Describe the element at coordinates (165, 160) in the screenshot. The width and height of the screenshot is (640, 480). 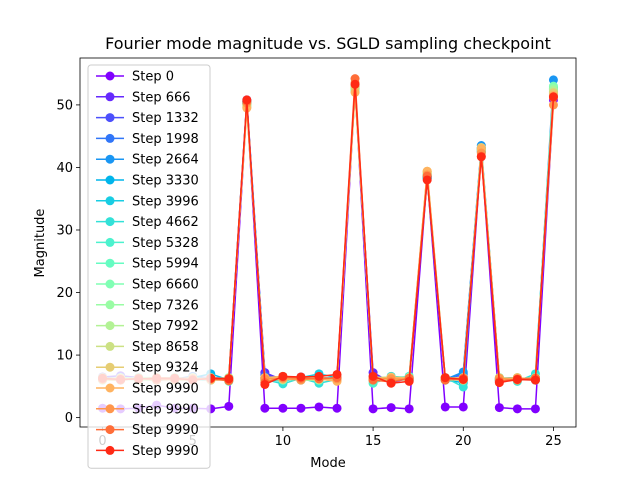
I see `legend-label: Step 2664` at that location.